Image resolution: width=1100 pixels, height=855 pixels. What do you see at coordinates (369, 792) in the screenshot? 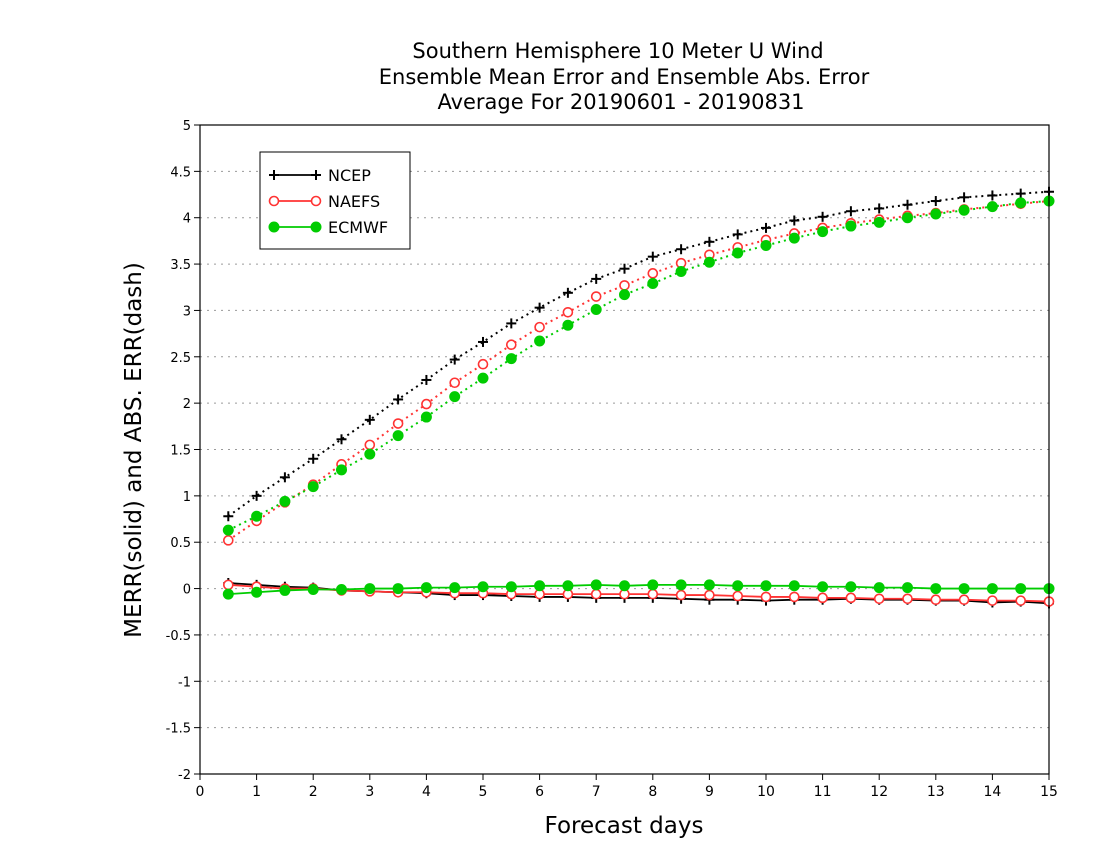
I see `x-tick-label: 3` at bounding box center [369, 792].